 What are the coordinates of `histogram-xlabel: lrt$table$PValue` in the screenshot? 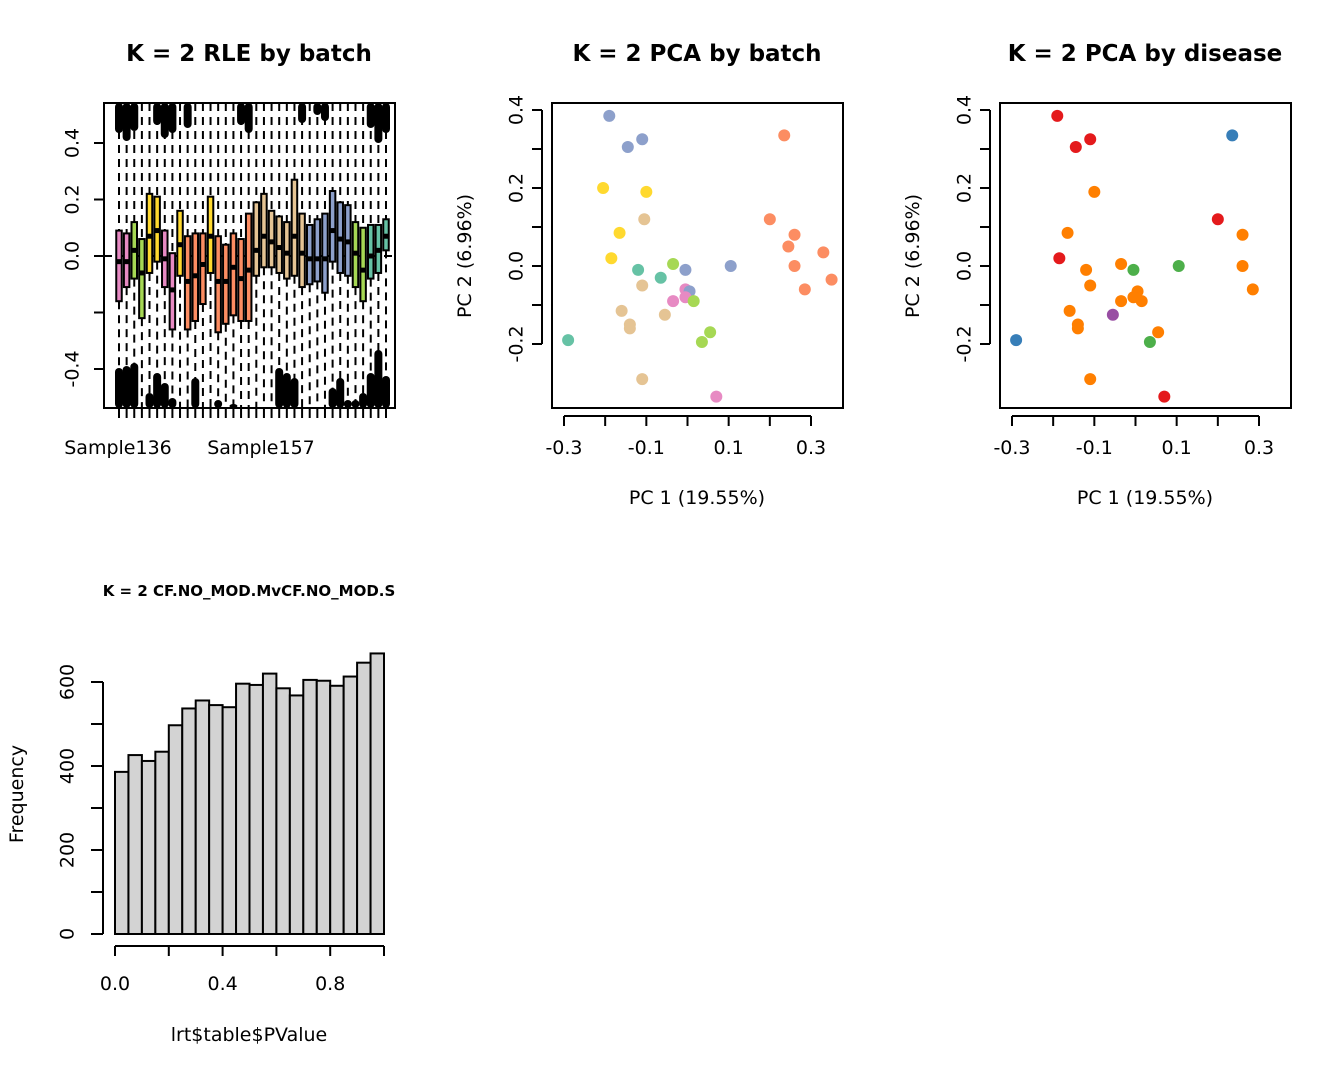 It's located at (249, 1035).